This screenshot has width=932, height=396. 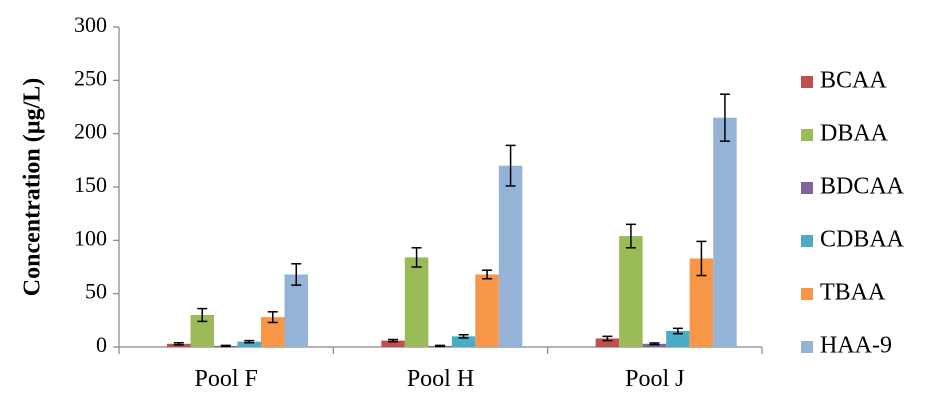 What do you see at coordinates (90, 24) in the screenshot?
I see `y-tick-label: 300` at bounding box center [90, 24].